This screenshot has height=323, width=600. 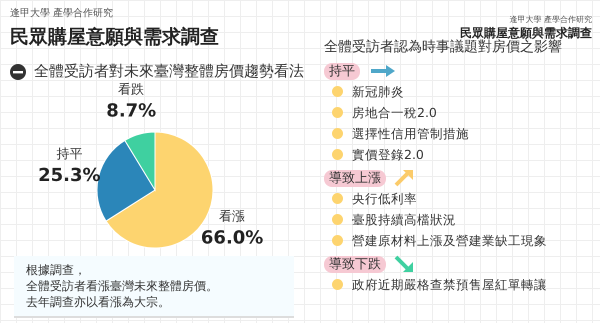 What do you see at coordinates (526, 32) in the screenshot?
I see `text: 民眾購屋意願與需求調查` at bounding box center [526, 32].